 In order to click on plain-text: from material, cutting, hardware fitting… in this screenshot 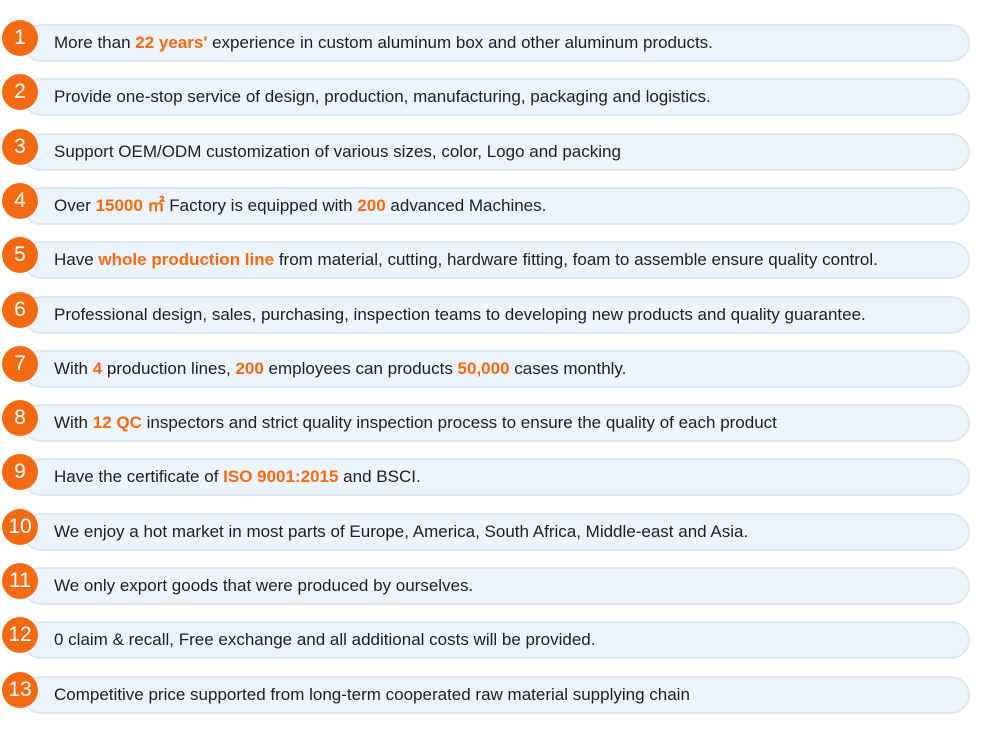, I will do `click(576, 259)`.